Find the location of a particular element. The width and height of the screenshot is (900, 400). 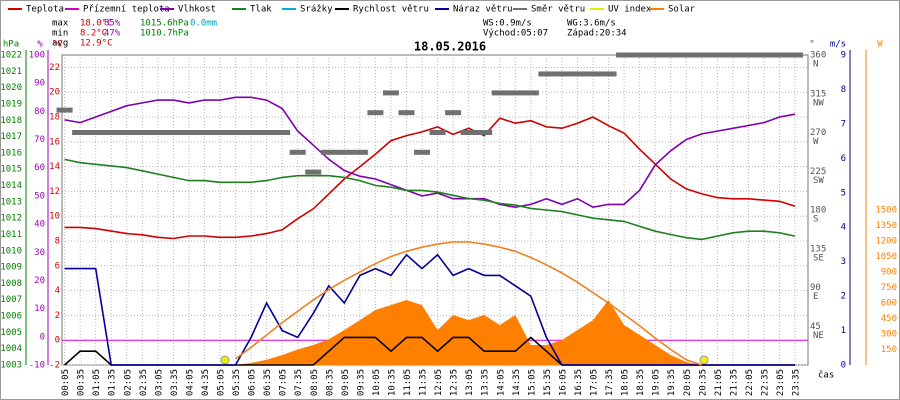

x-tick-label: 22:35 is located at coordinates (765, 382).